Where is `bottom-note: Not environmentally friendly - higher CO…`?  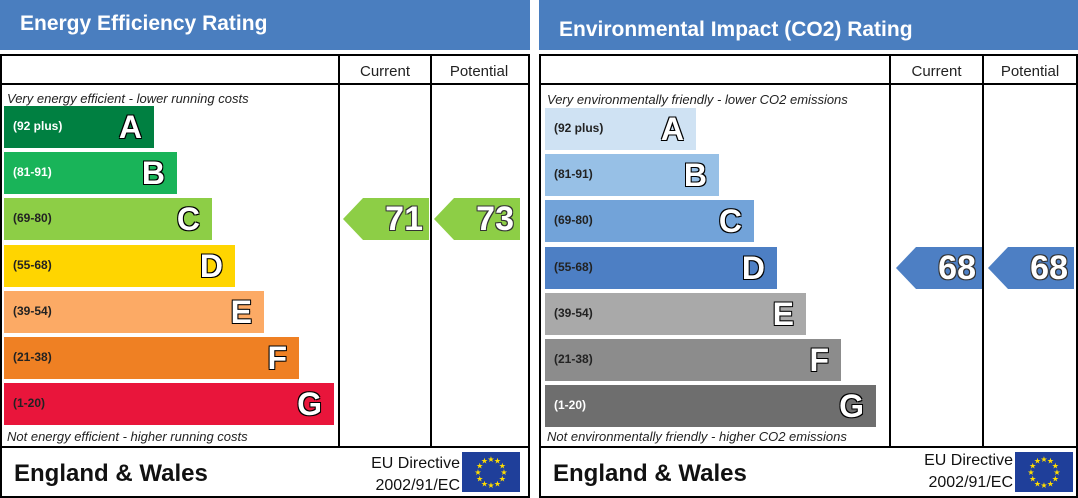 bottom-note: Not environmentally friendly - higher CO… is located at coordinates (697, 436).